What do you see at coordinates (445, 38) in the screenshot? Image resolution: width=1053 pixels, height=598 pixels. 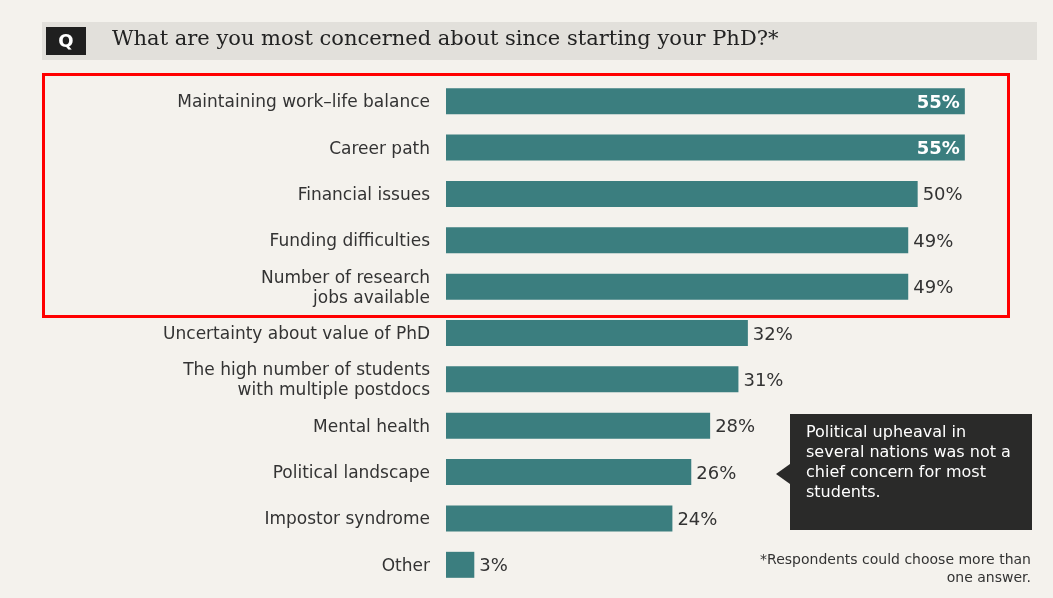 I see `chart-title: What are you most concerned about since starting your PhD?*` at bounding box center [445, 38].